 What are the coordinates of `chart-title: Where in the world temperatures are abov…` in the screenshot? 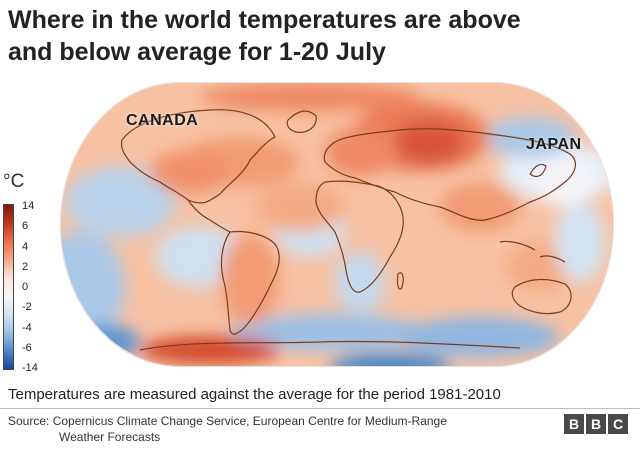 It's located at (264, 36).